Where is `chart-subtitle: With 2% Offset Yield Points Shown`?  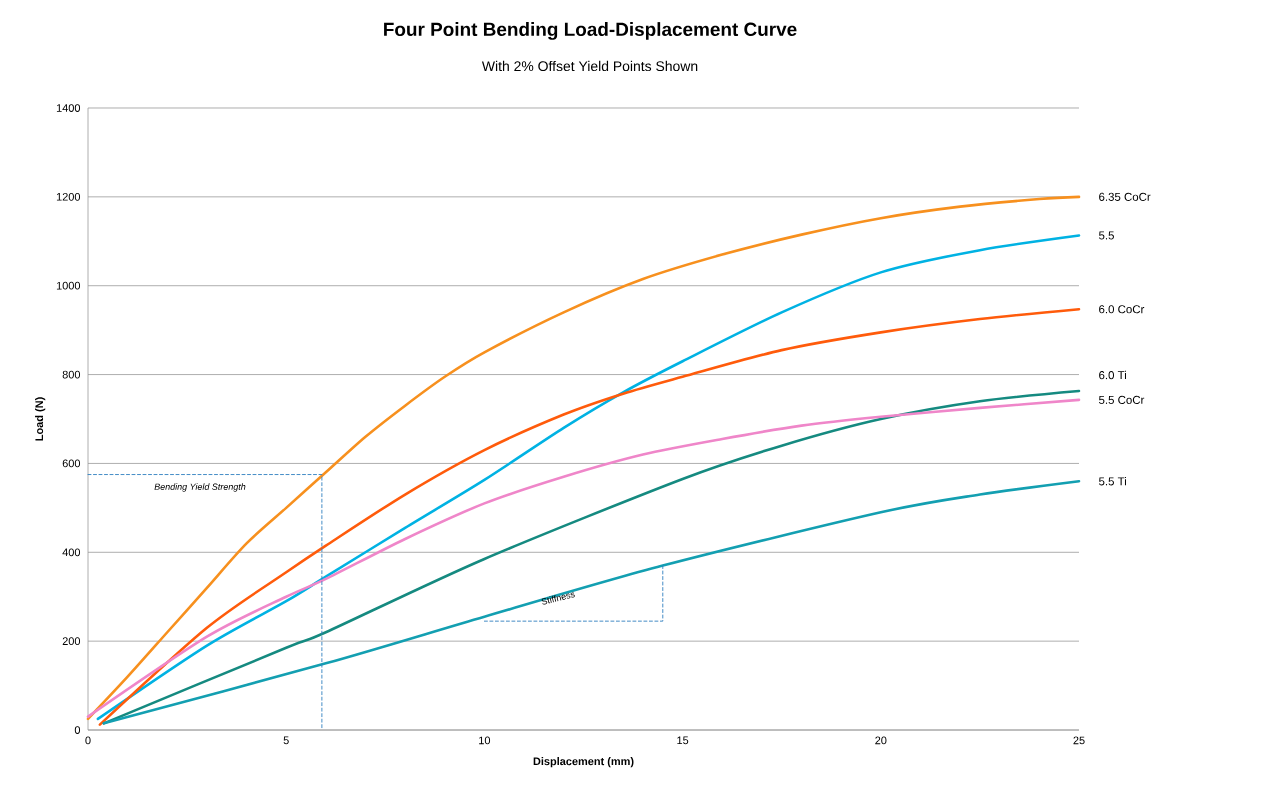
chart-subtitle: With 2% Offset Yield Points Shown is located at coordinates (589, 66).